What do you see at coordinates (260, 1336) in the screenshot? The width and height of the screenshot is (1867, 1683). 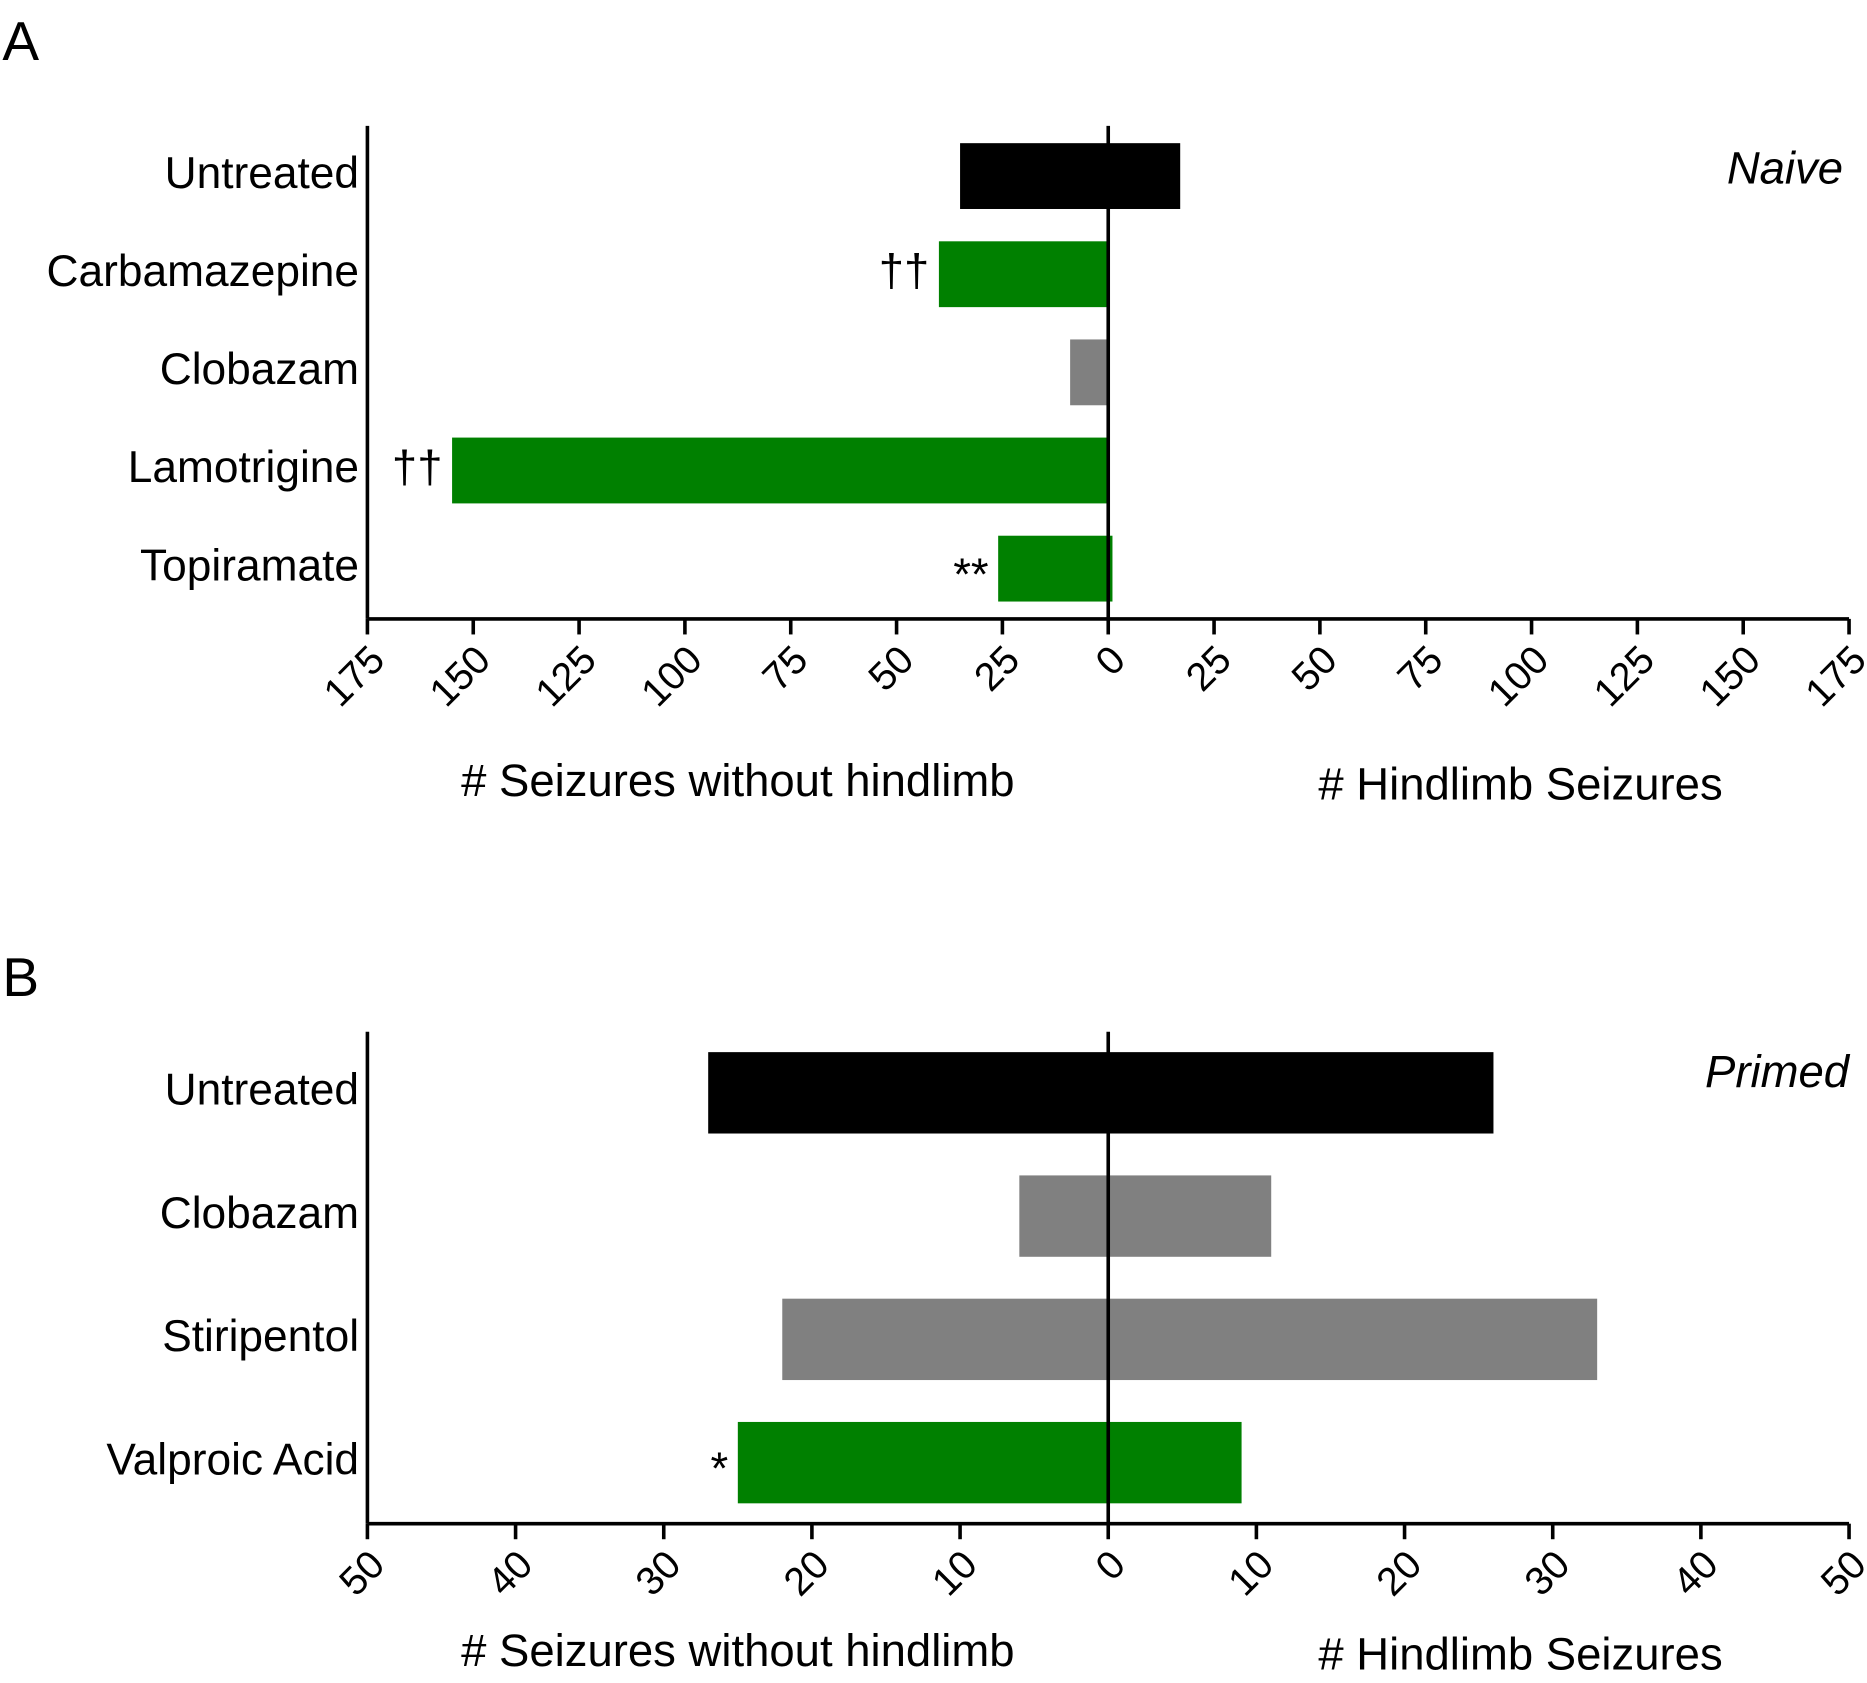 I see `category-label: Stiripentol` at bounding box center [260, 1336].